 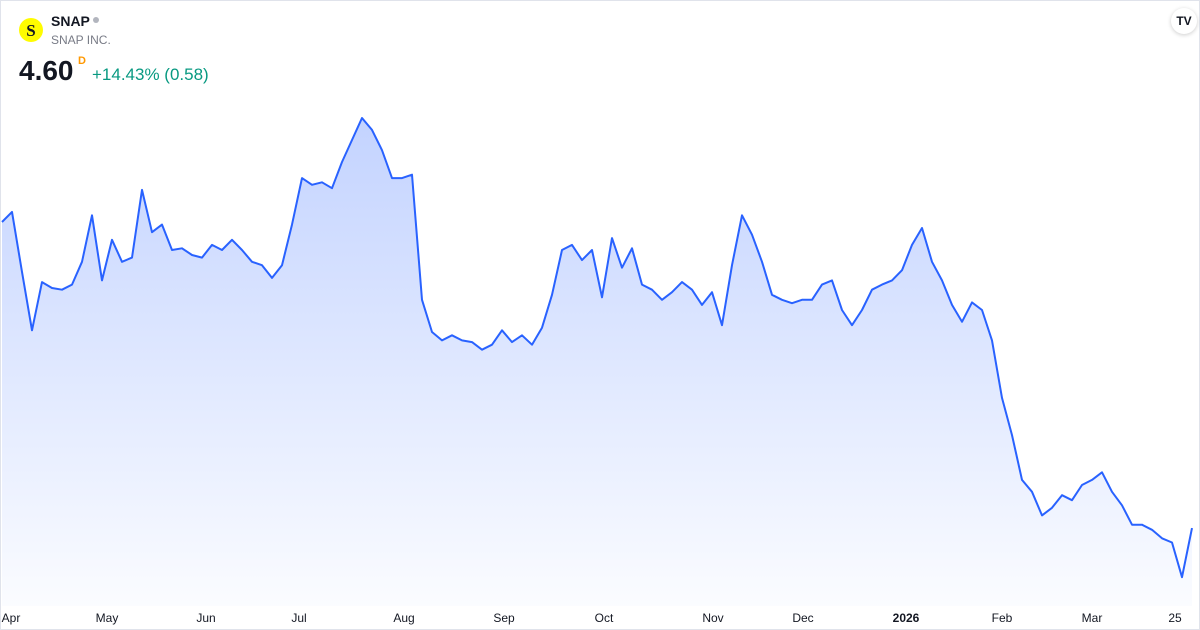 What do you see at coordinates (107, 618) in the screenshot?
I see `x-tick-label: May` at bounding box center [107, 618].